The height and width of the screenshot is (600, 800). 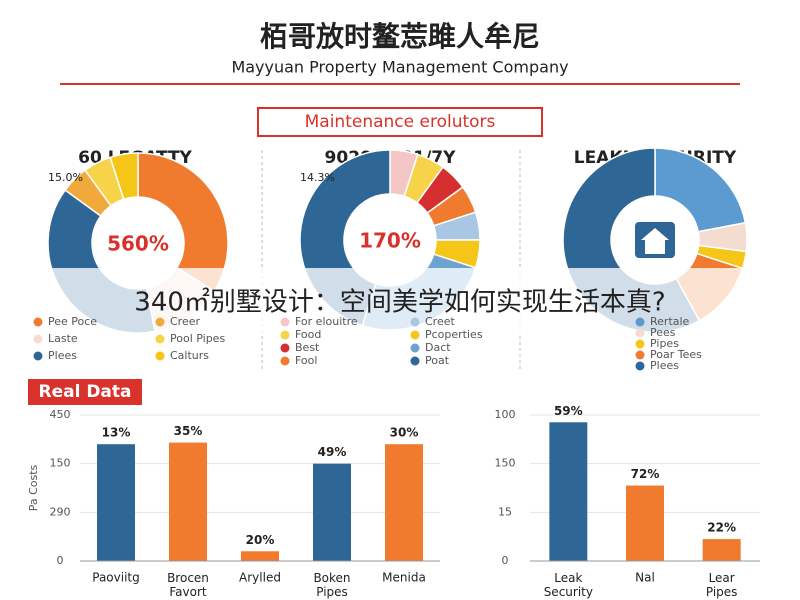 I want to click on data-label: 72%, so click(x=645, y=474).